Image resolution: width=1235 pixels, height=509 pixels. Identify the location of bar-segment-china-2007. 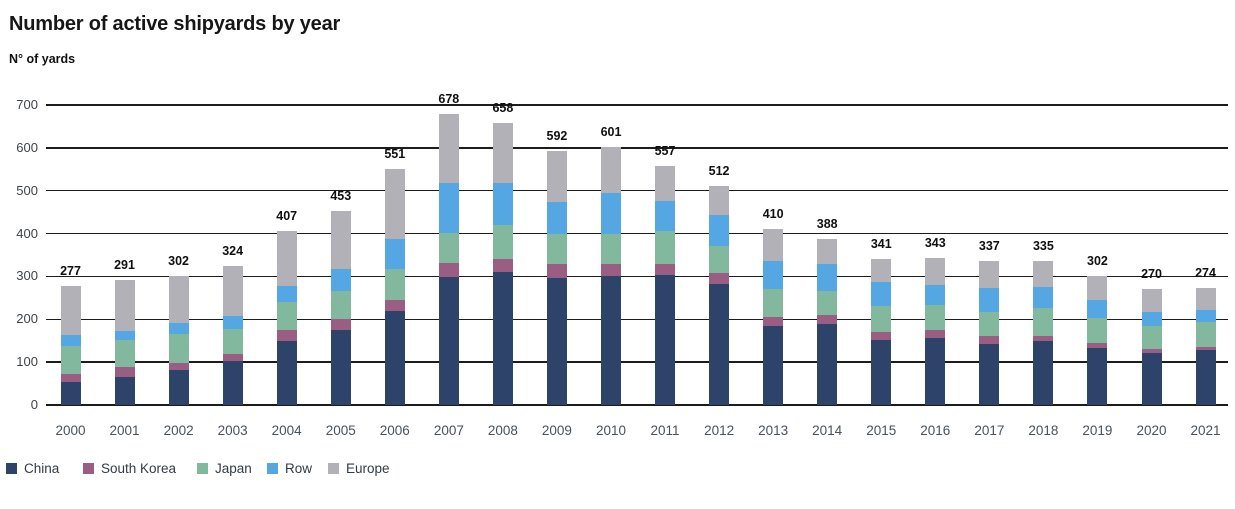
(448, 341).